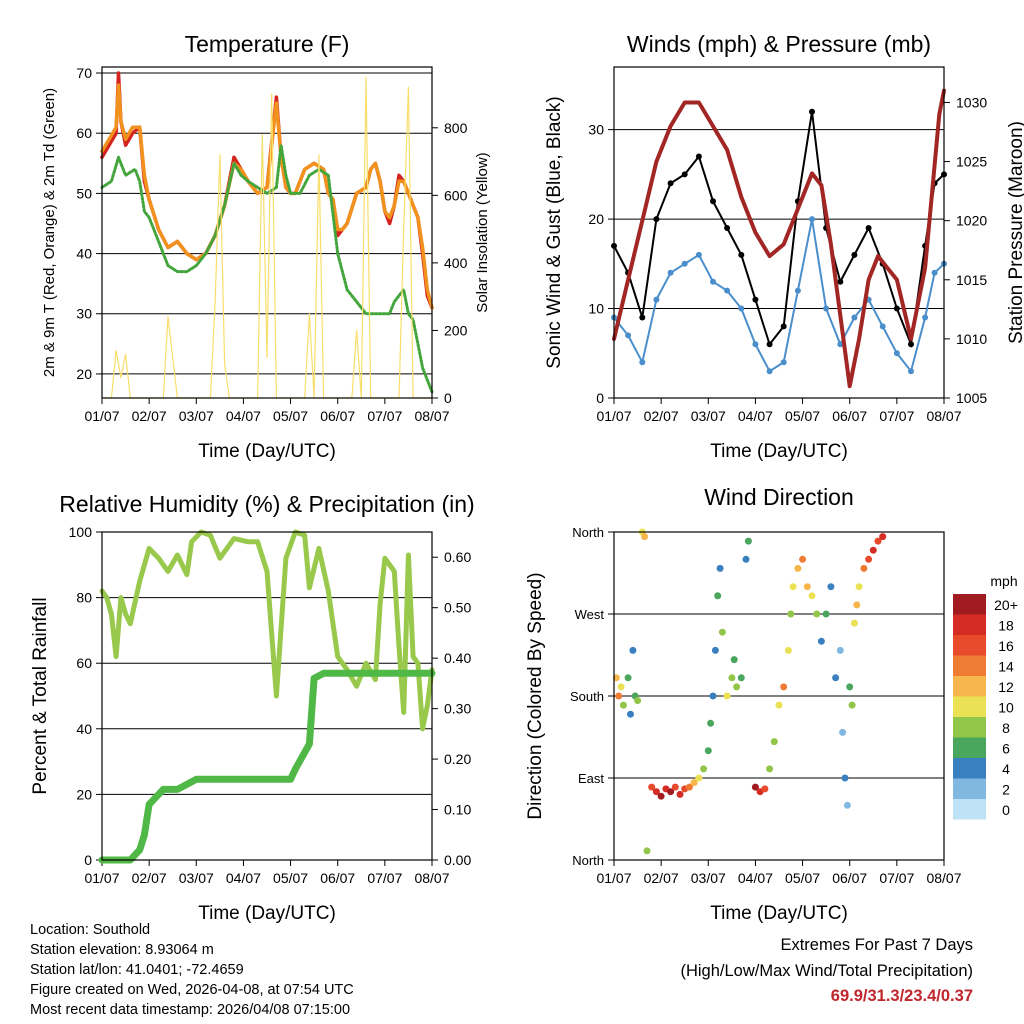  What do you see at coordinates (779, 44) in the screenshot?
I see `chart-title: Winds (mph) & Pressure (mb)` at bounding box center [779, 44].